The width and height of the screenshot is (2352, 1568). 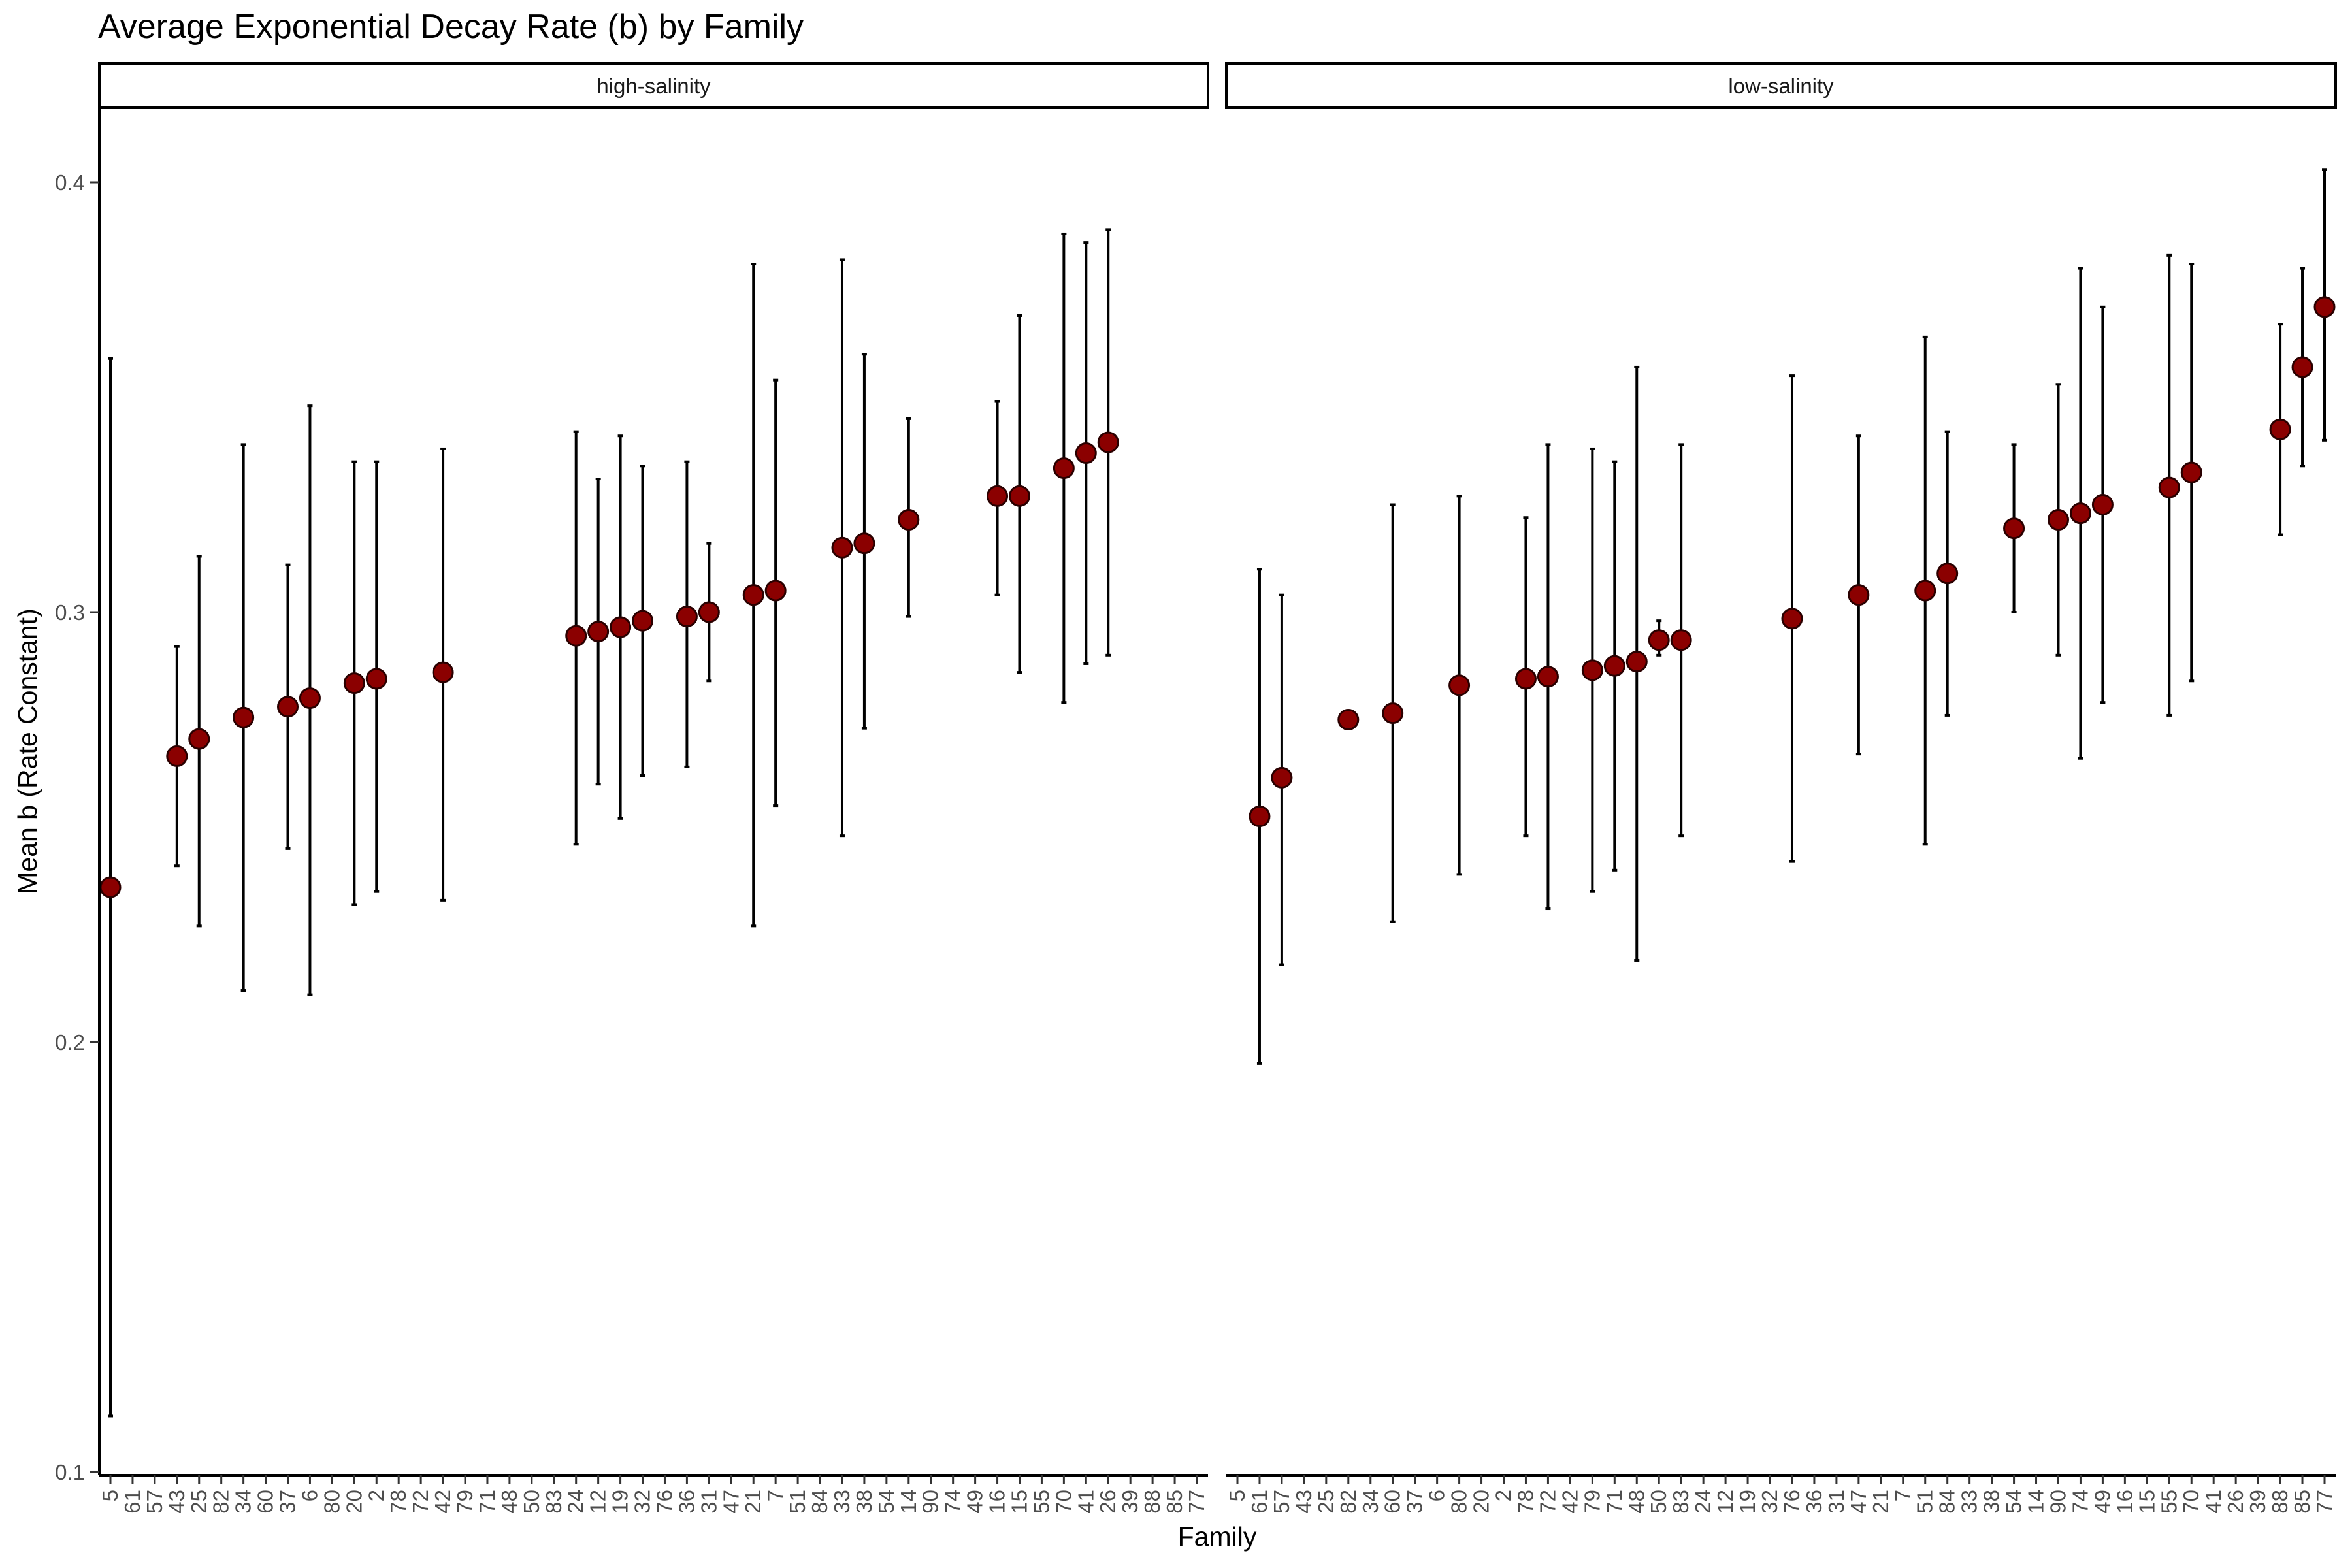 What do you see at coordinates (1925, 1502) in the screenshot?
I see `x-tick-label: 51` at bounding box center [1925, 1502].